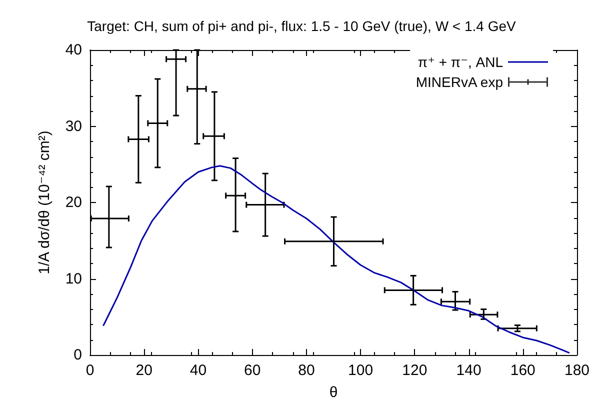 The image size is (603, 414). I want to click on x-tick-label: 140, so click(469, 370).